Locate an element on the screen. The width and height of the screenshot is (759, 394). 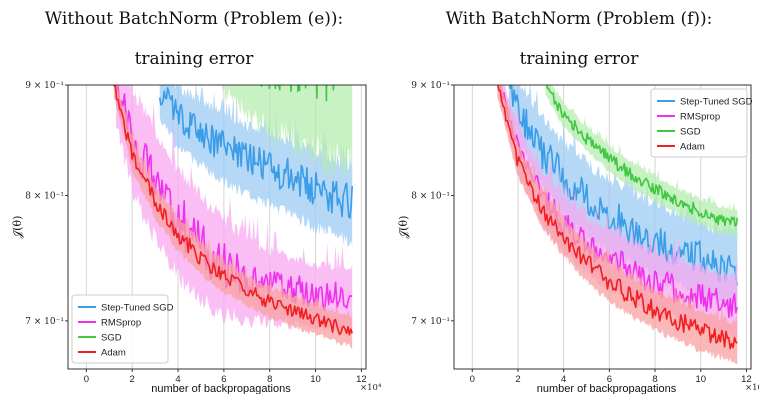
series-line-step-tuned-sgd is located at coordinates (255, 153).